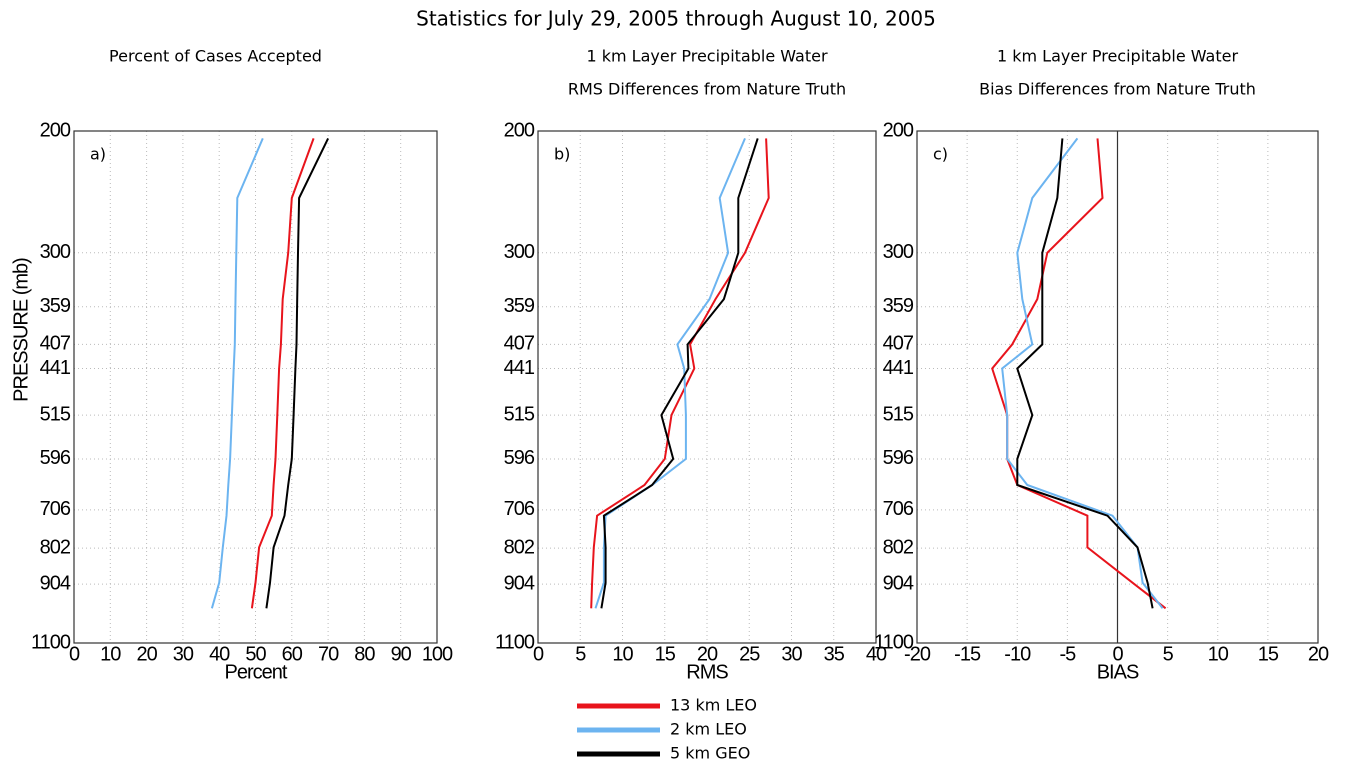 The image size is (1351, 768). Describe the element at coordinates (98, 154) in the screenshot. I see `panel-label: a)` at that location.